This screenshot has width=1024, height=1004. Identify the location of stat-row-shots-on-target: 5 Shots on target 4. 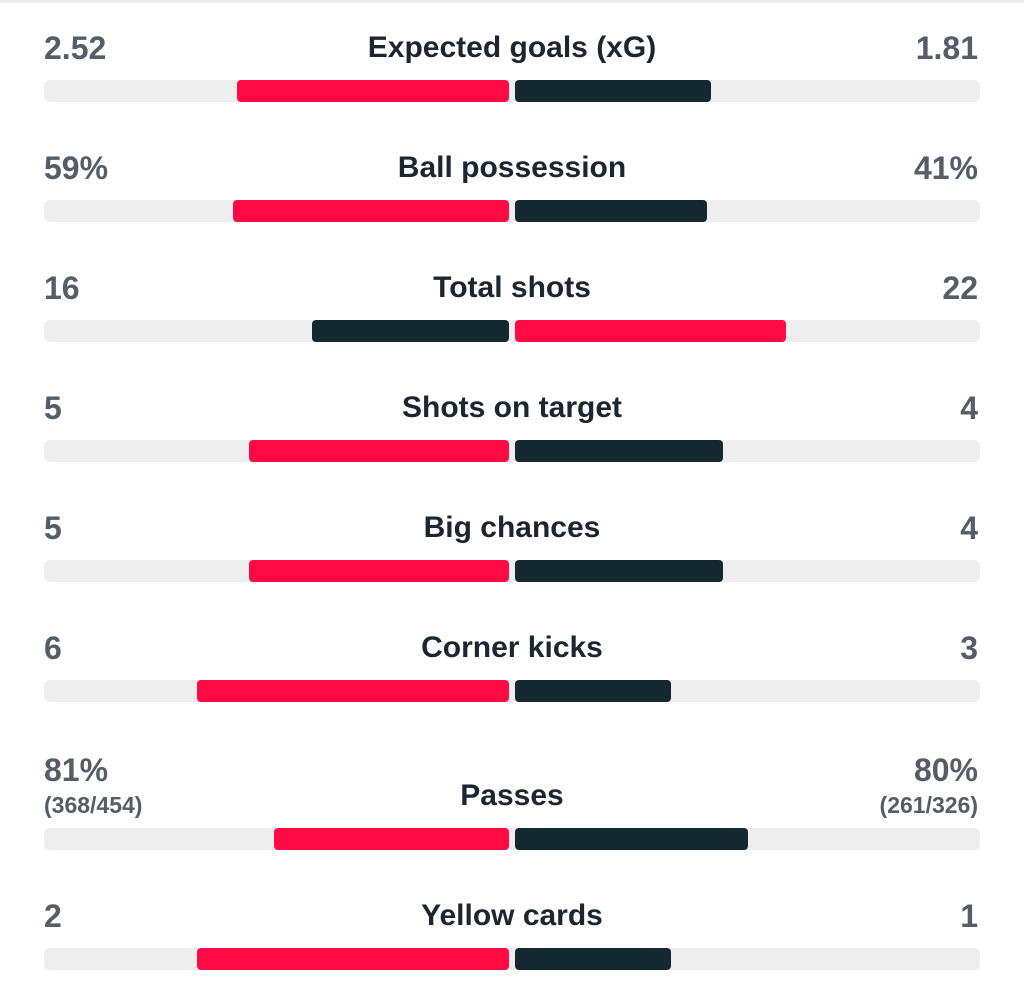
(512, 441).